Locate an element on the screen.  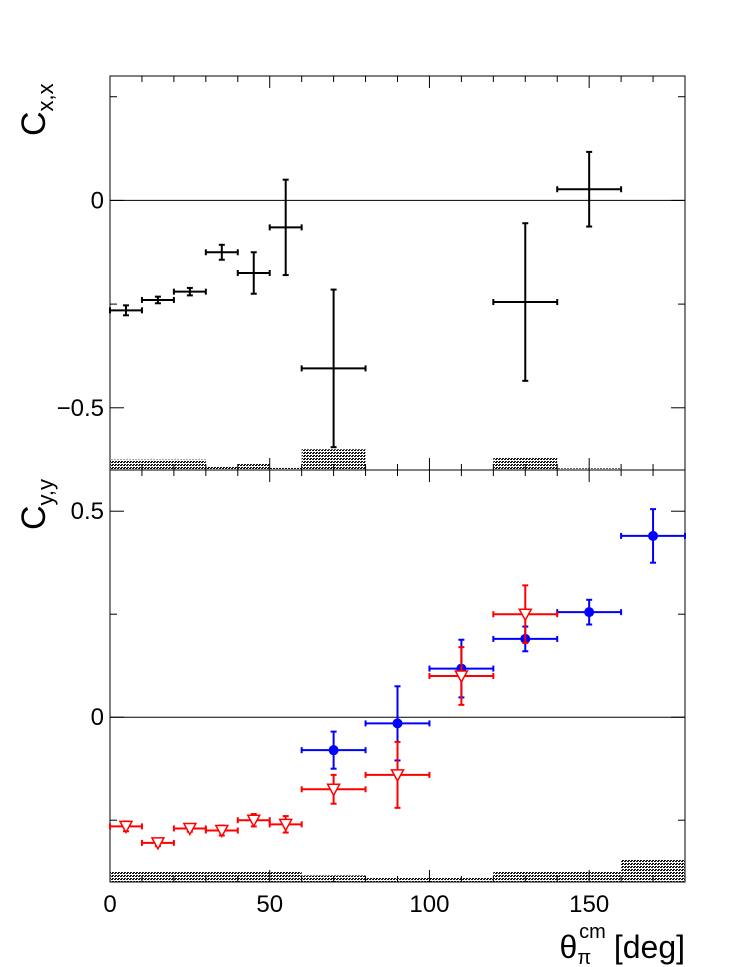
x-axis-title: θπcm [deg] is located at coordinates (622, 944).